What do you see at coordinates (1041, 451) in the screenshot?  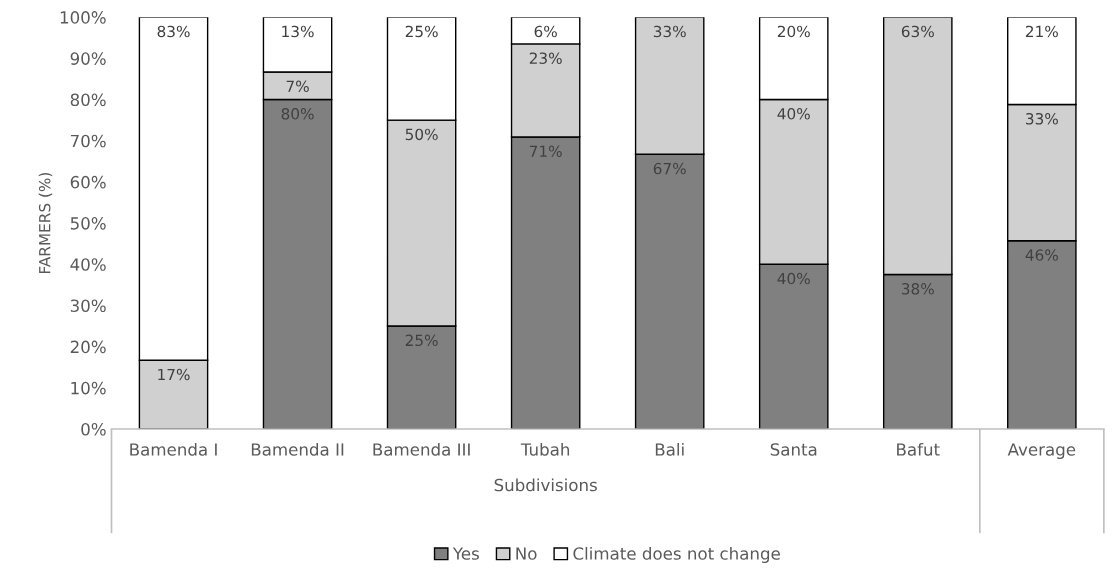 I see `x-tick-label: Average` at bounding box center [1041, 451].